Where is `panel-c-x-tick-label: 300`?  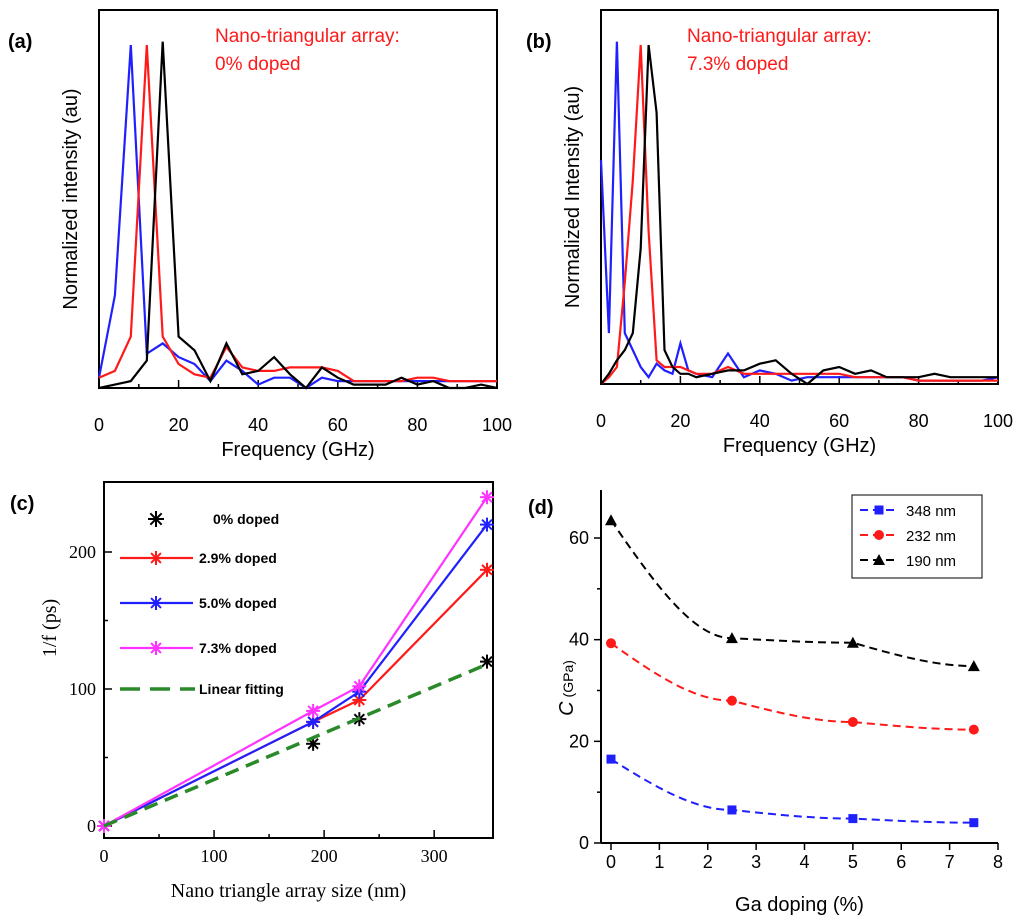
panel-c-x-tick-label: 300 is located at coordinates (434, 856).